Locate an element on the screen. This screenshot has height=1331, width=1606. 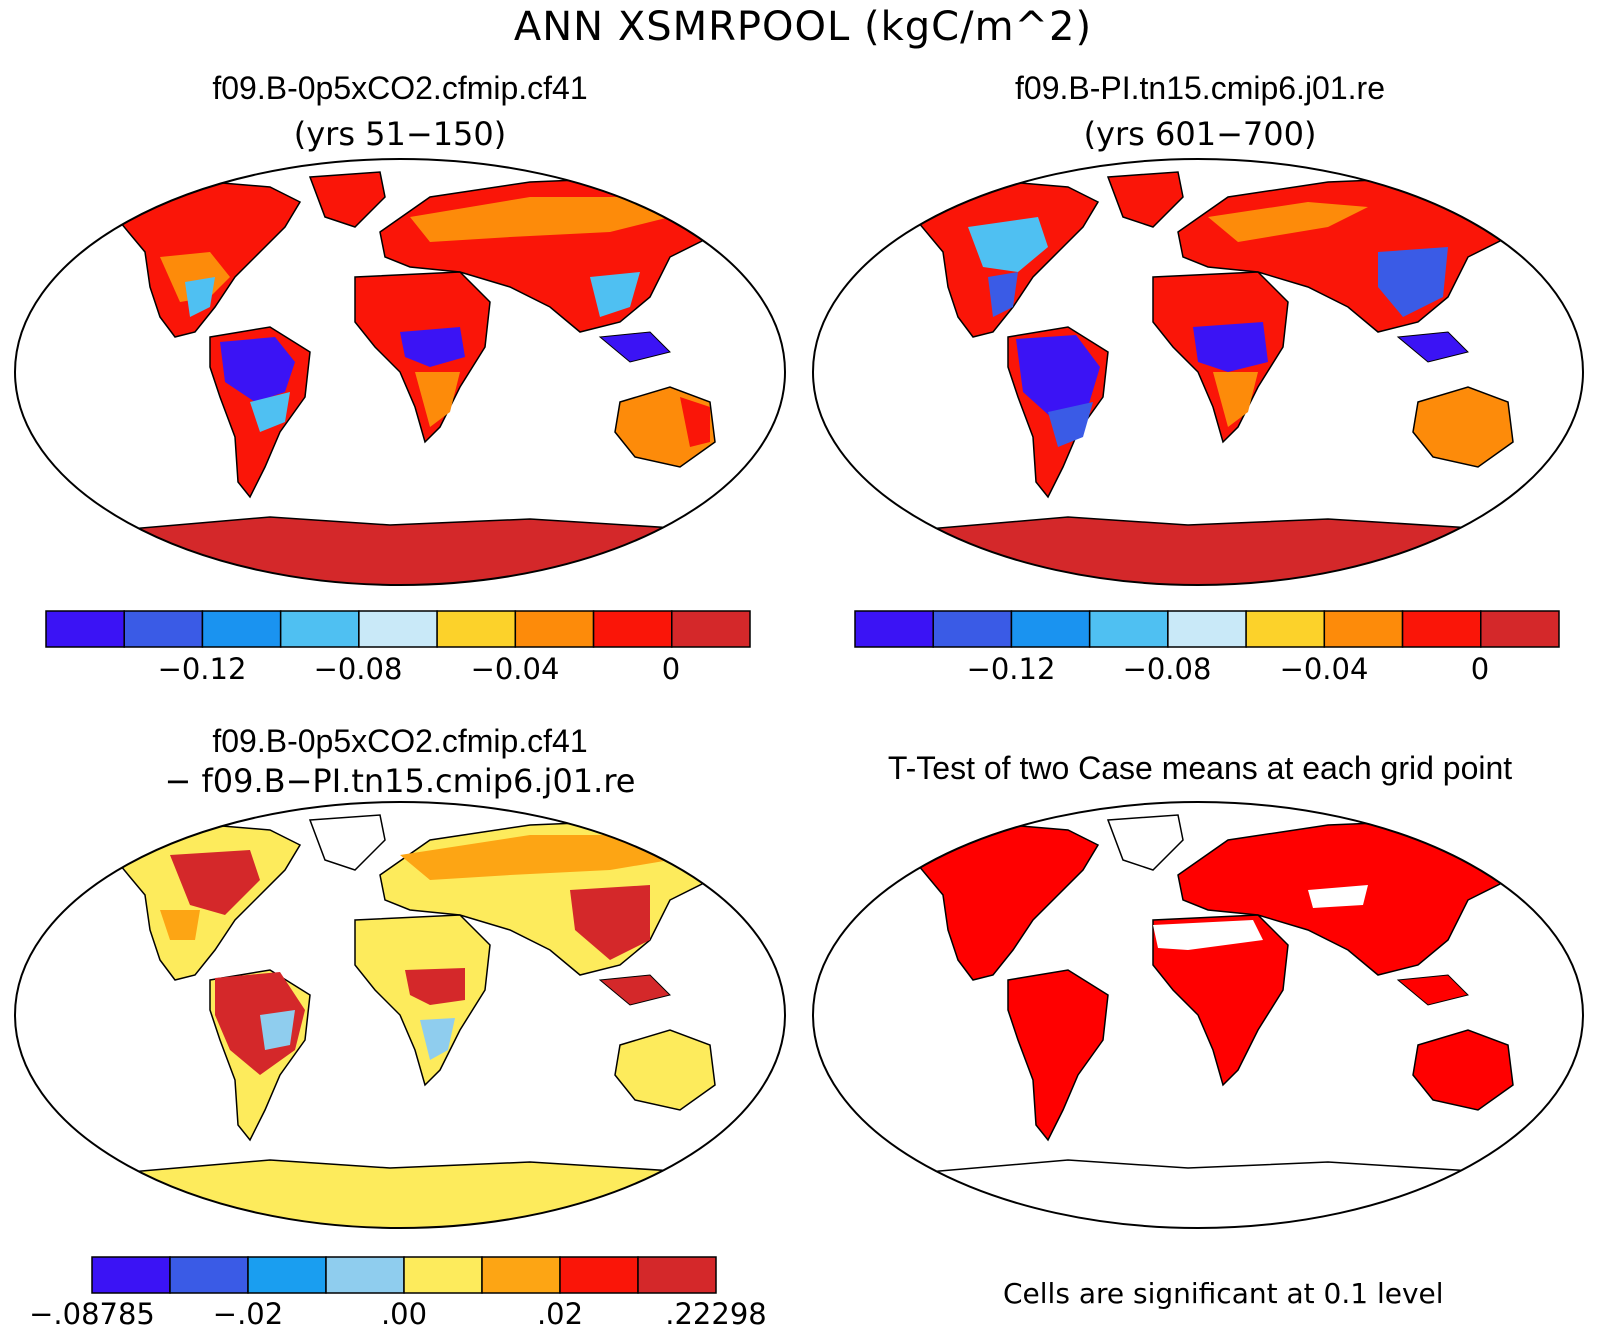
cbar2-tick: −0.12 is located at coordinates (1011, 669).